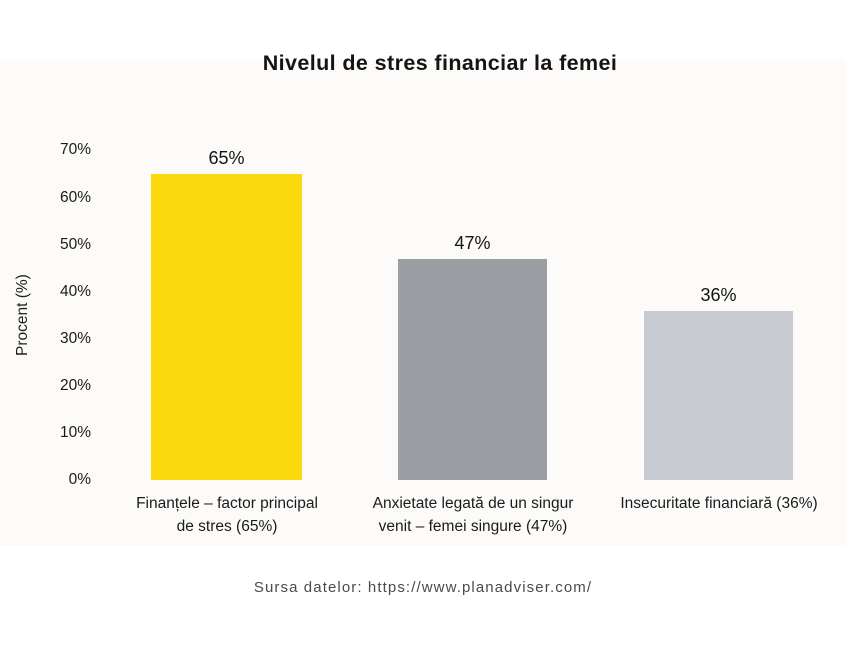 This screenshot has height=646, width=846. Describe the element at coordinates (75, 432) in the screenshot. I see `y-axis-tick-label: 10%` at that location.